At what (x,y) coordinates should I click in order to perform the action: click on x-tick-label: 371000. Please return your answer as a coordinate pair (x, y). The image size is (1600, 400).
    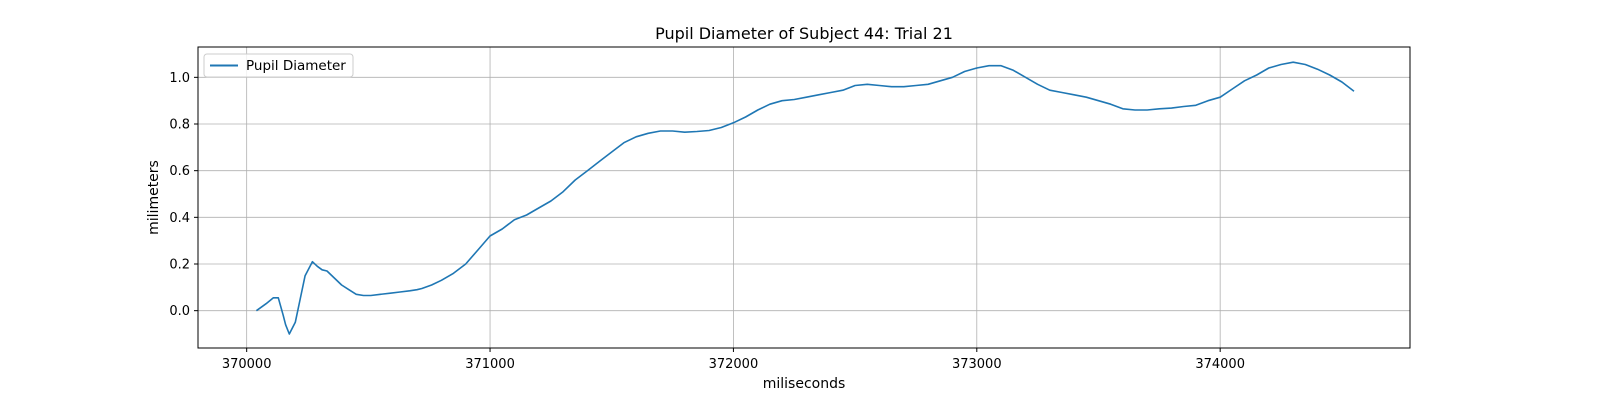
    Looking at the image, I should click on (490, 364).